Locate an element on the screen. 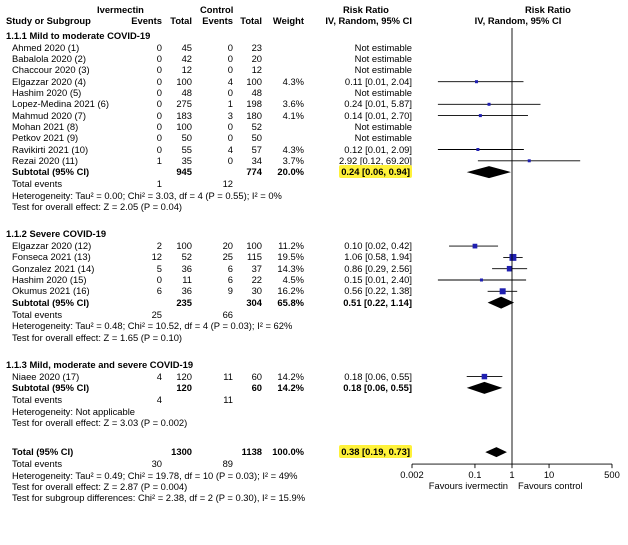 The image size is (628, 545). subgroup-title: 1.1.3 Mild, moderate and severe COVID-19 is located at coordinates (100, 364).